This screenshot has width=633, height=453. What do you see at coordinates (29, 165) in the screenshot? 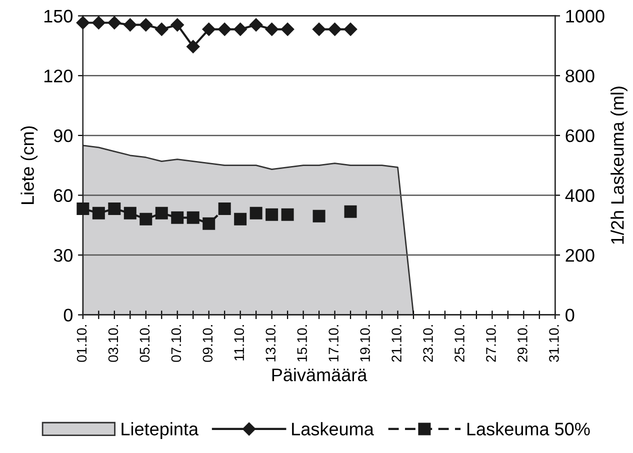
I see `y-axis-title: Liete (cm)` at bounding box center [29, 165].